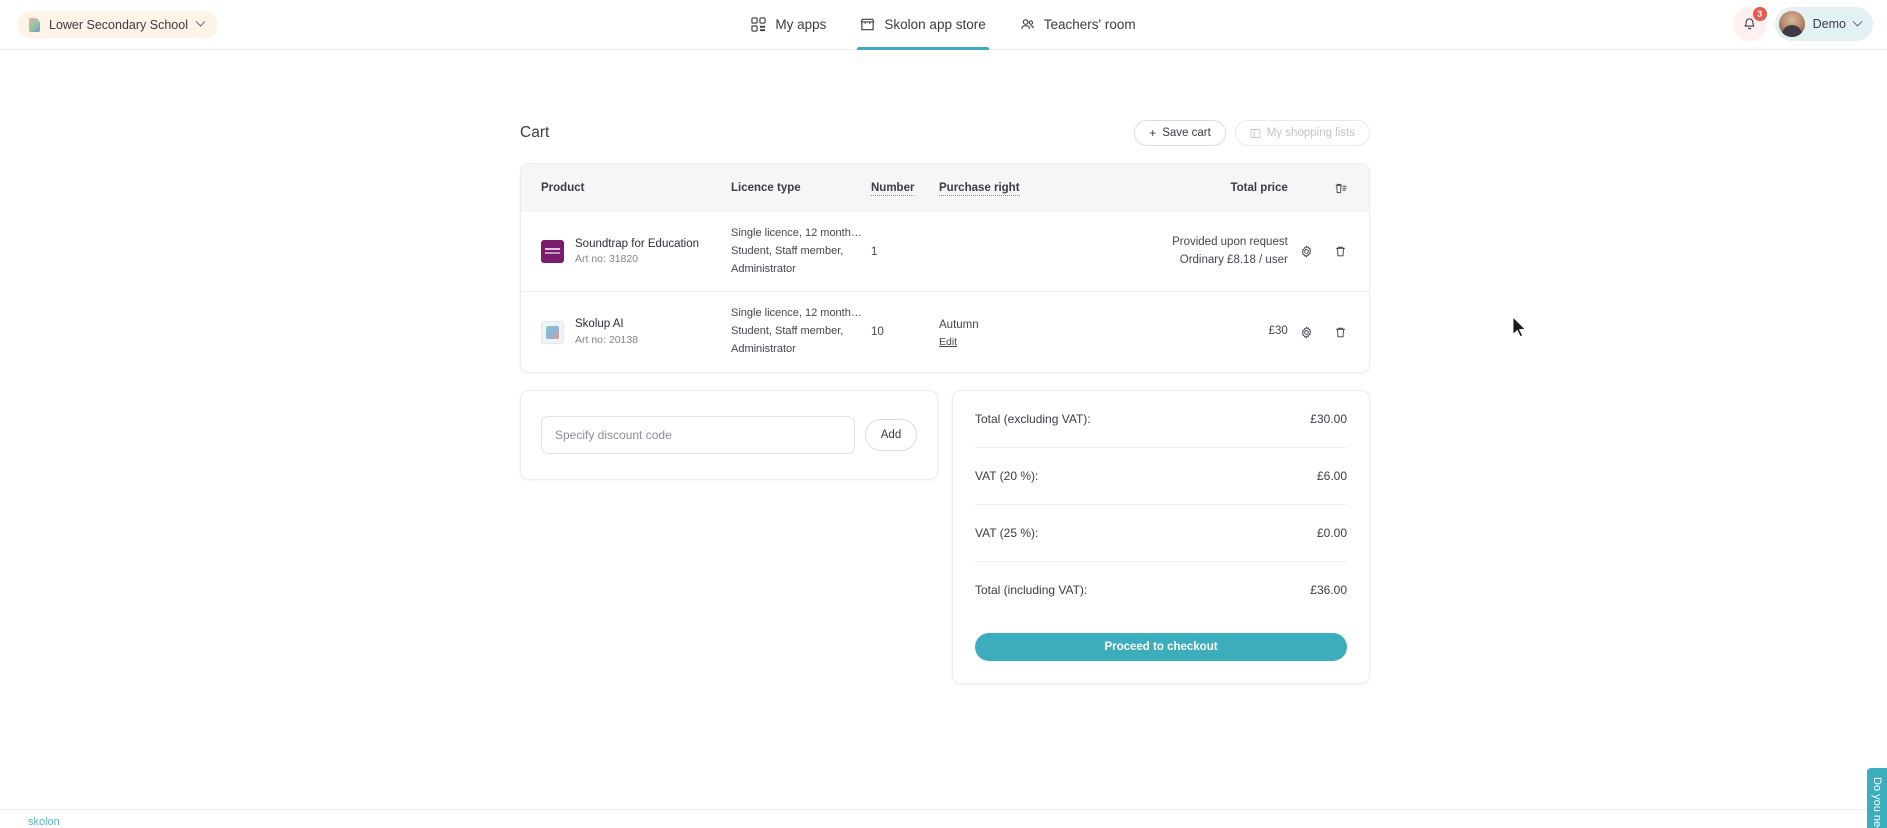 The width and height of the screenshot is (1887, 828). I want to click on save-cart-button: + Save cart, so click(1180, 133).